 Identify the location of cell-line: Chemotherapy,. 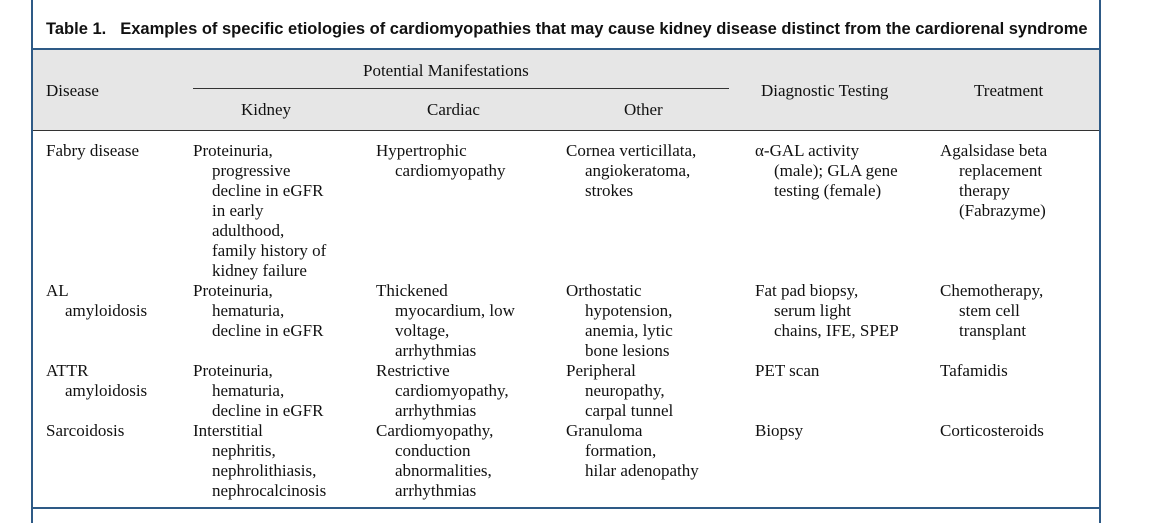
(992, 290).